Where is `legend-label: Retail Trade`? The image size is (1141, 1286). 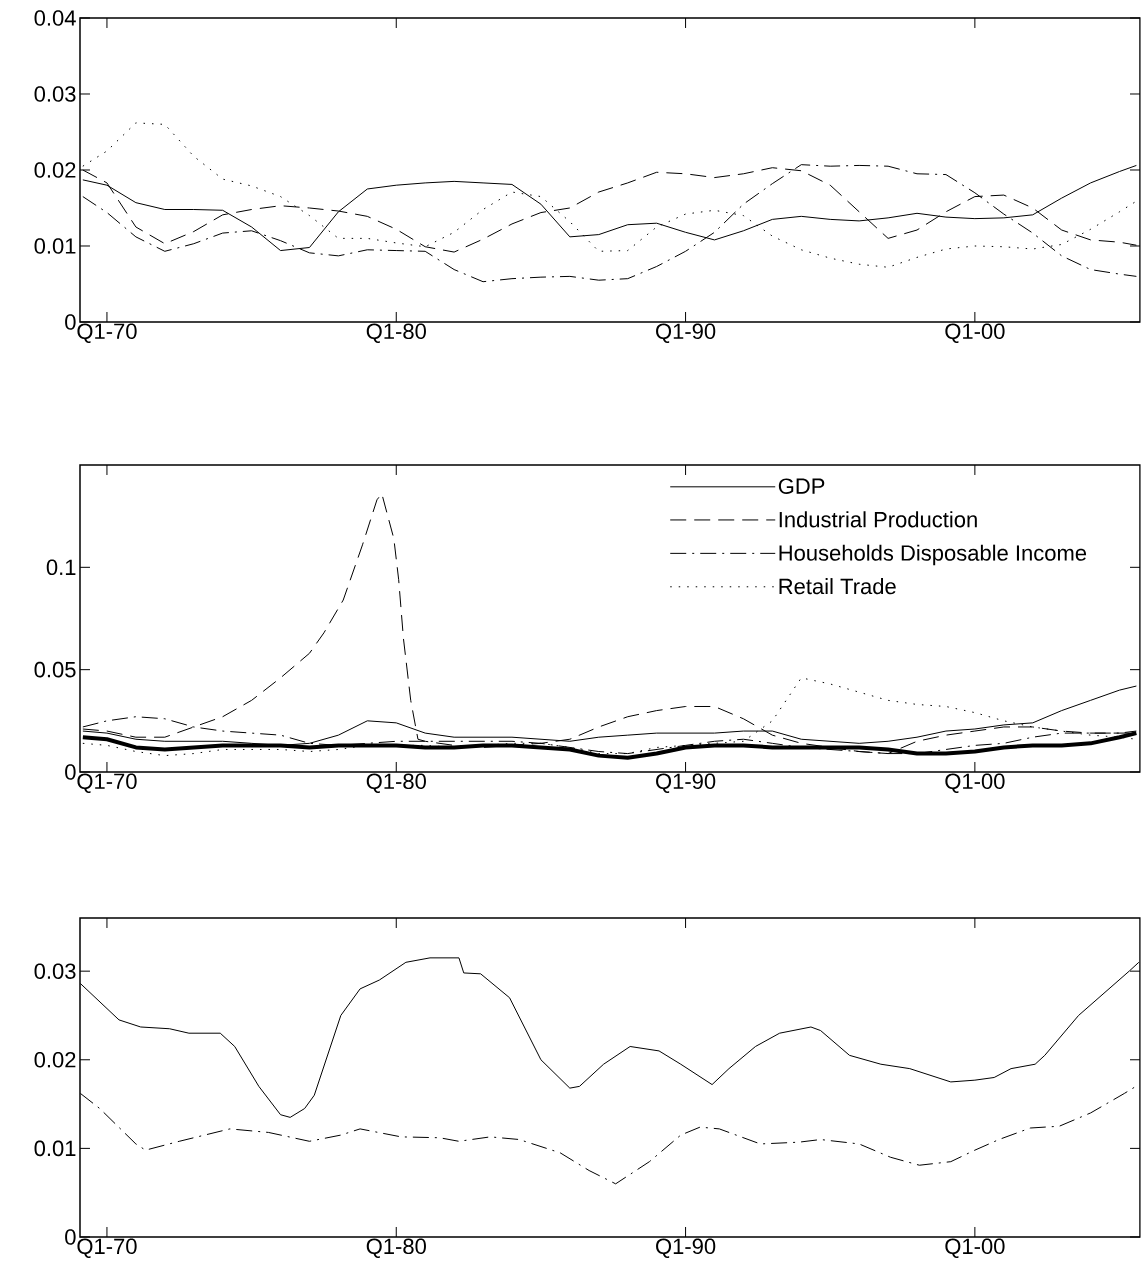 legend-label: Retail Trade is located at coordinates (837, 586).